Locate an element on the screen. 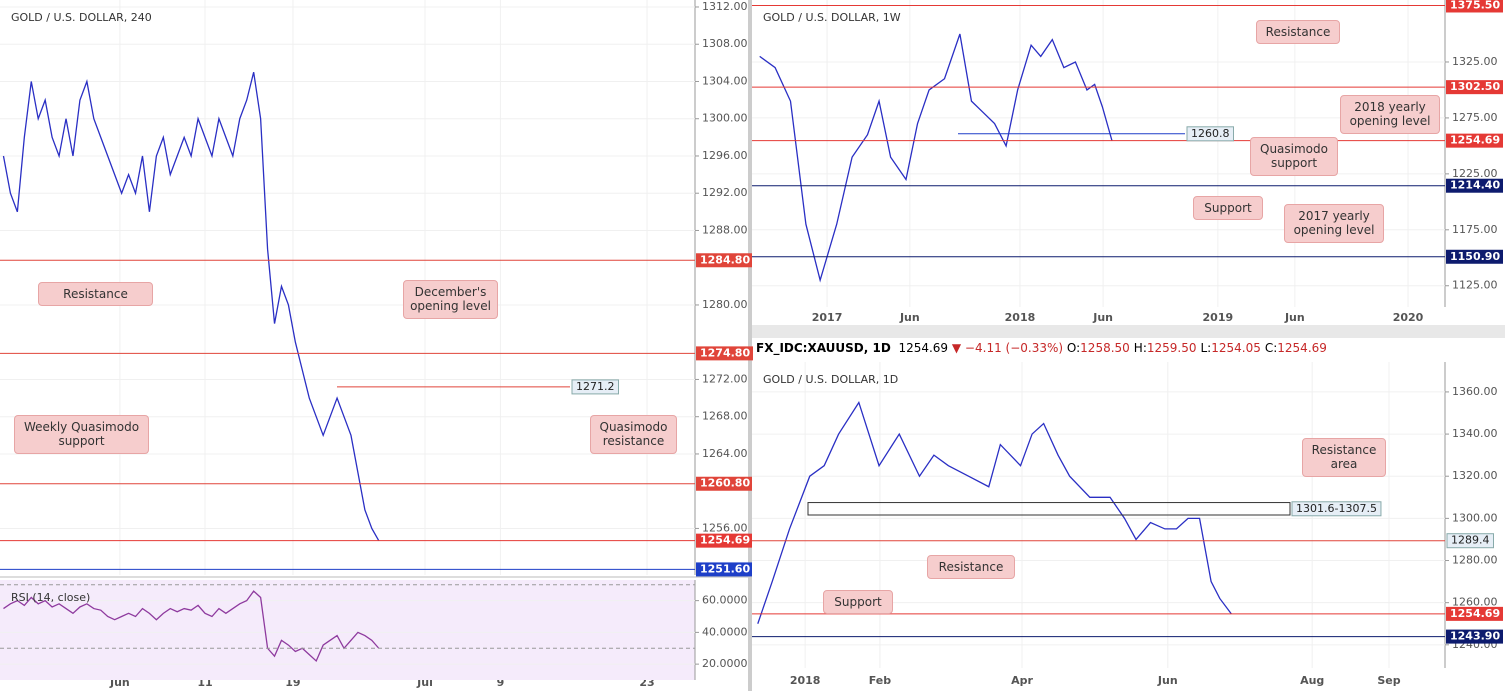 Image resolution: width=1505 pixels, height=691 pixels. quote-value: 1259.50 is located at coordinates (1171, 348).